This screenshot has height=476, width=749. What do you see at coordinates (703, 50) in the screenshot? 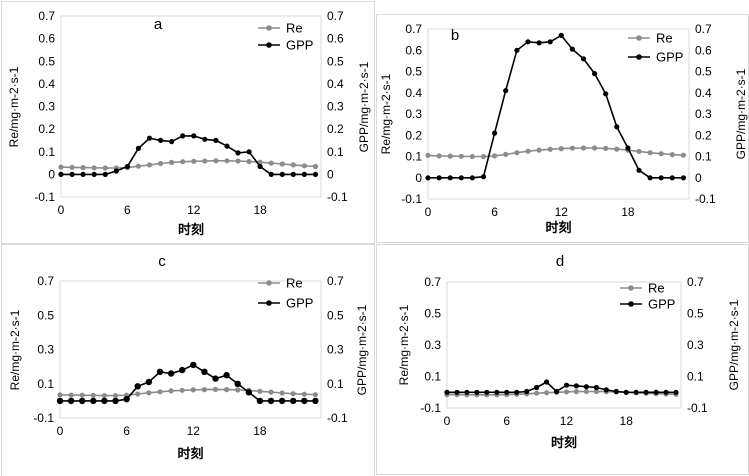
I see `y-tick-label-right: 0.6` at bounding box center [703, 50].